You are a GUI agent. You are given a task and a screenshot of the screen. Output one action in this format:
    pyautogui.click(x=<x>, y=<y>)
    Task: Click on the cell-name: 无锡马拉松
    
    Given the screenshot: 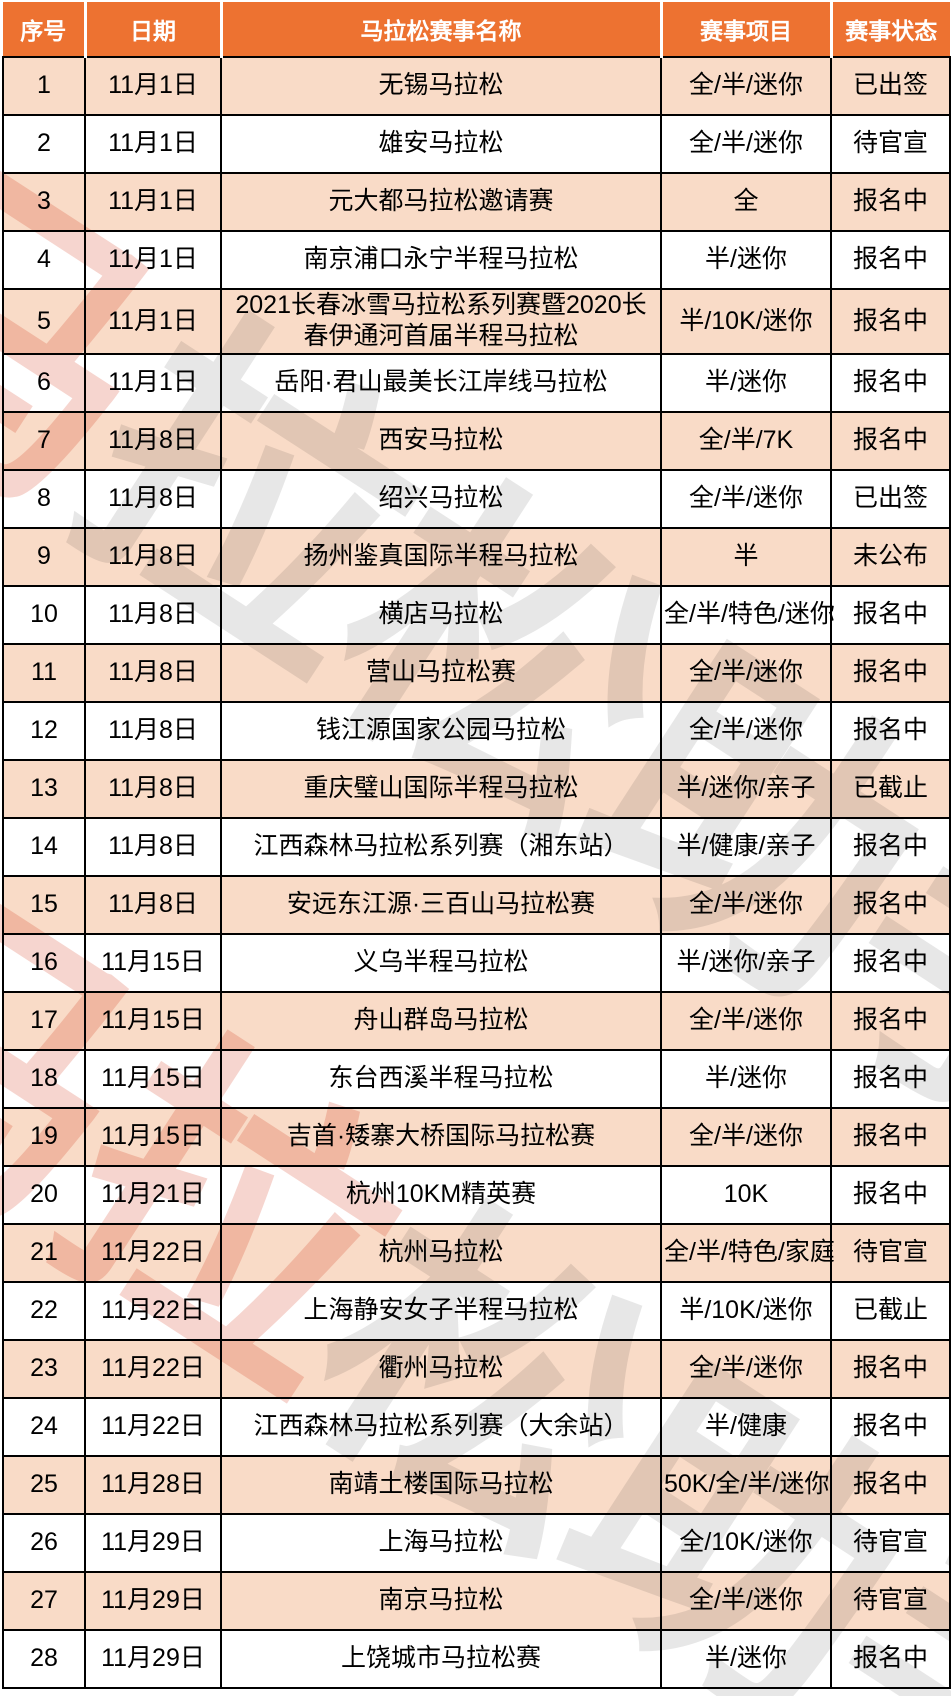 What is the action you would take?
    pyautogui.click(x=441, y=86)
    